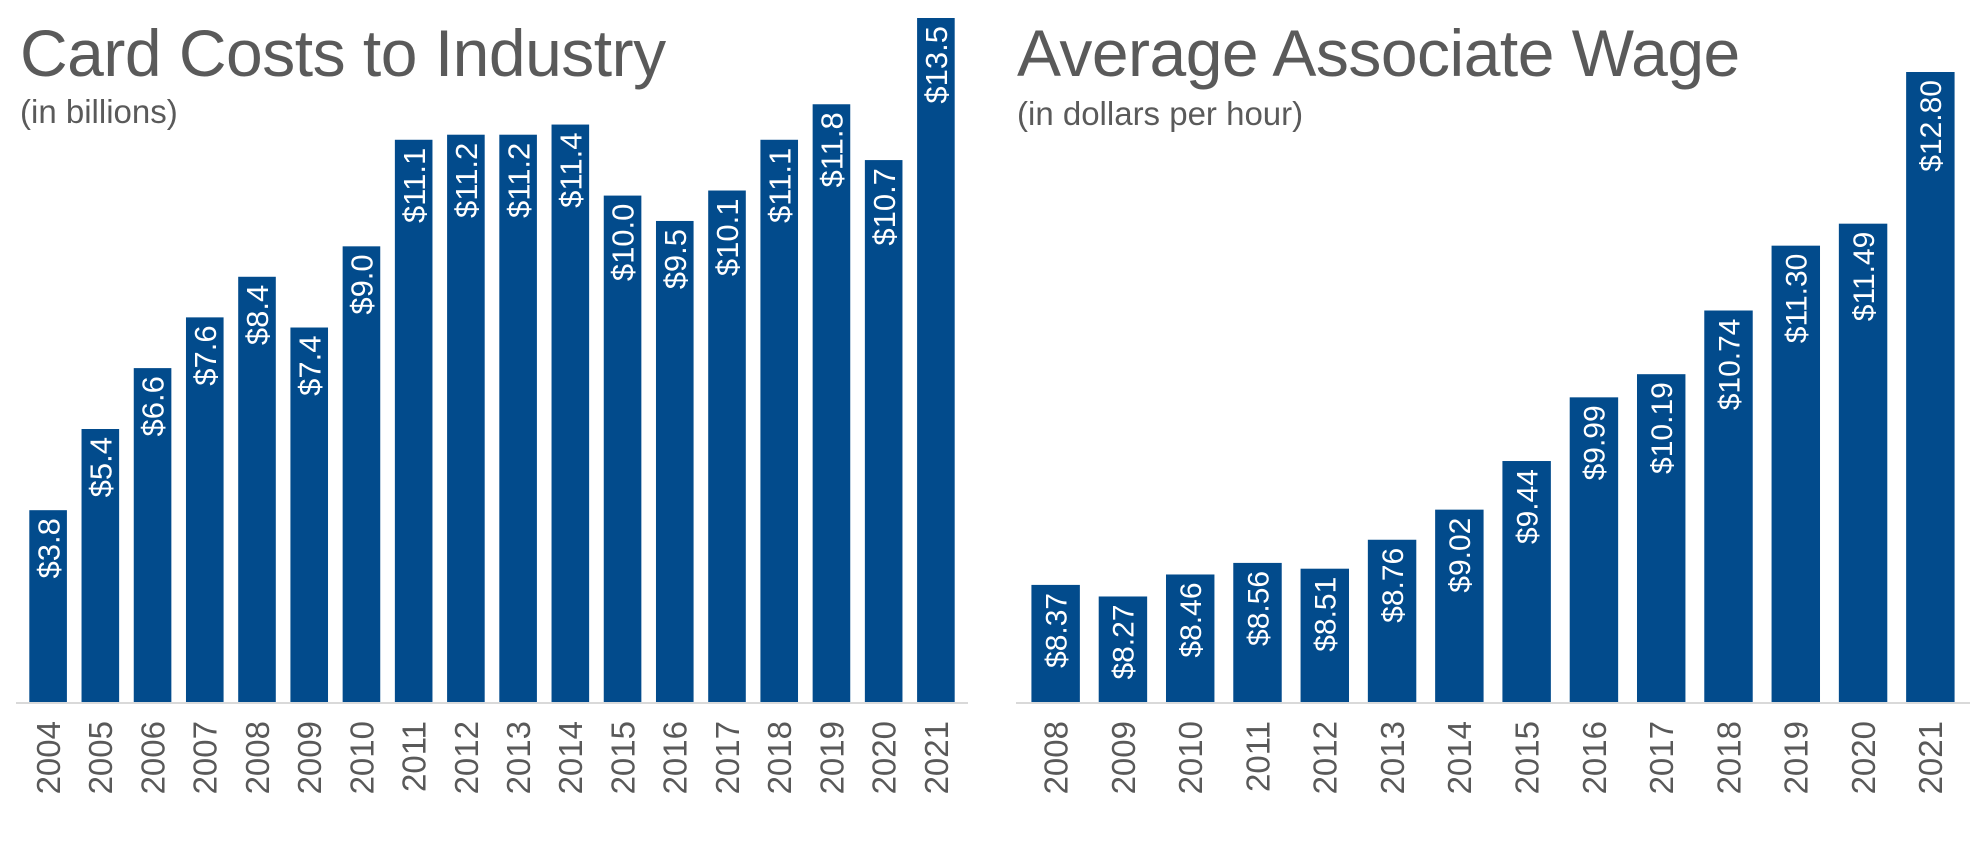 The image size is (1978, 842). I want to click on data-label-2014: $11.4, so click(570, 170).